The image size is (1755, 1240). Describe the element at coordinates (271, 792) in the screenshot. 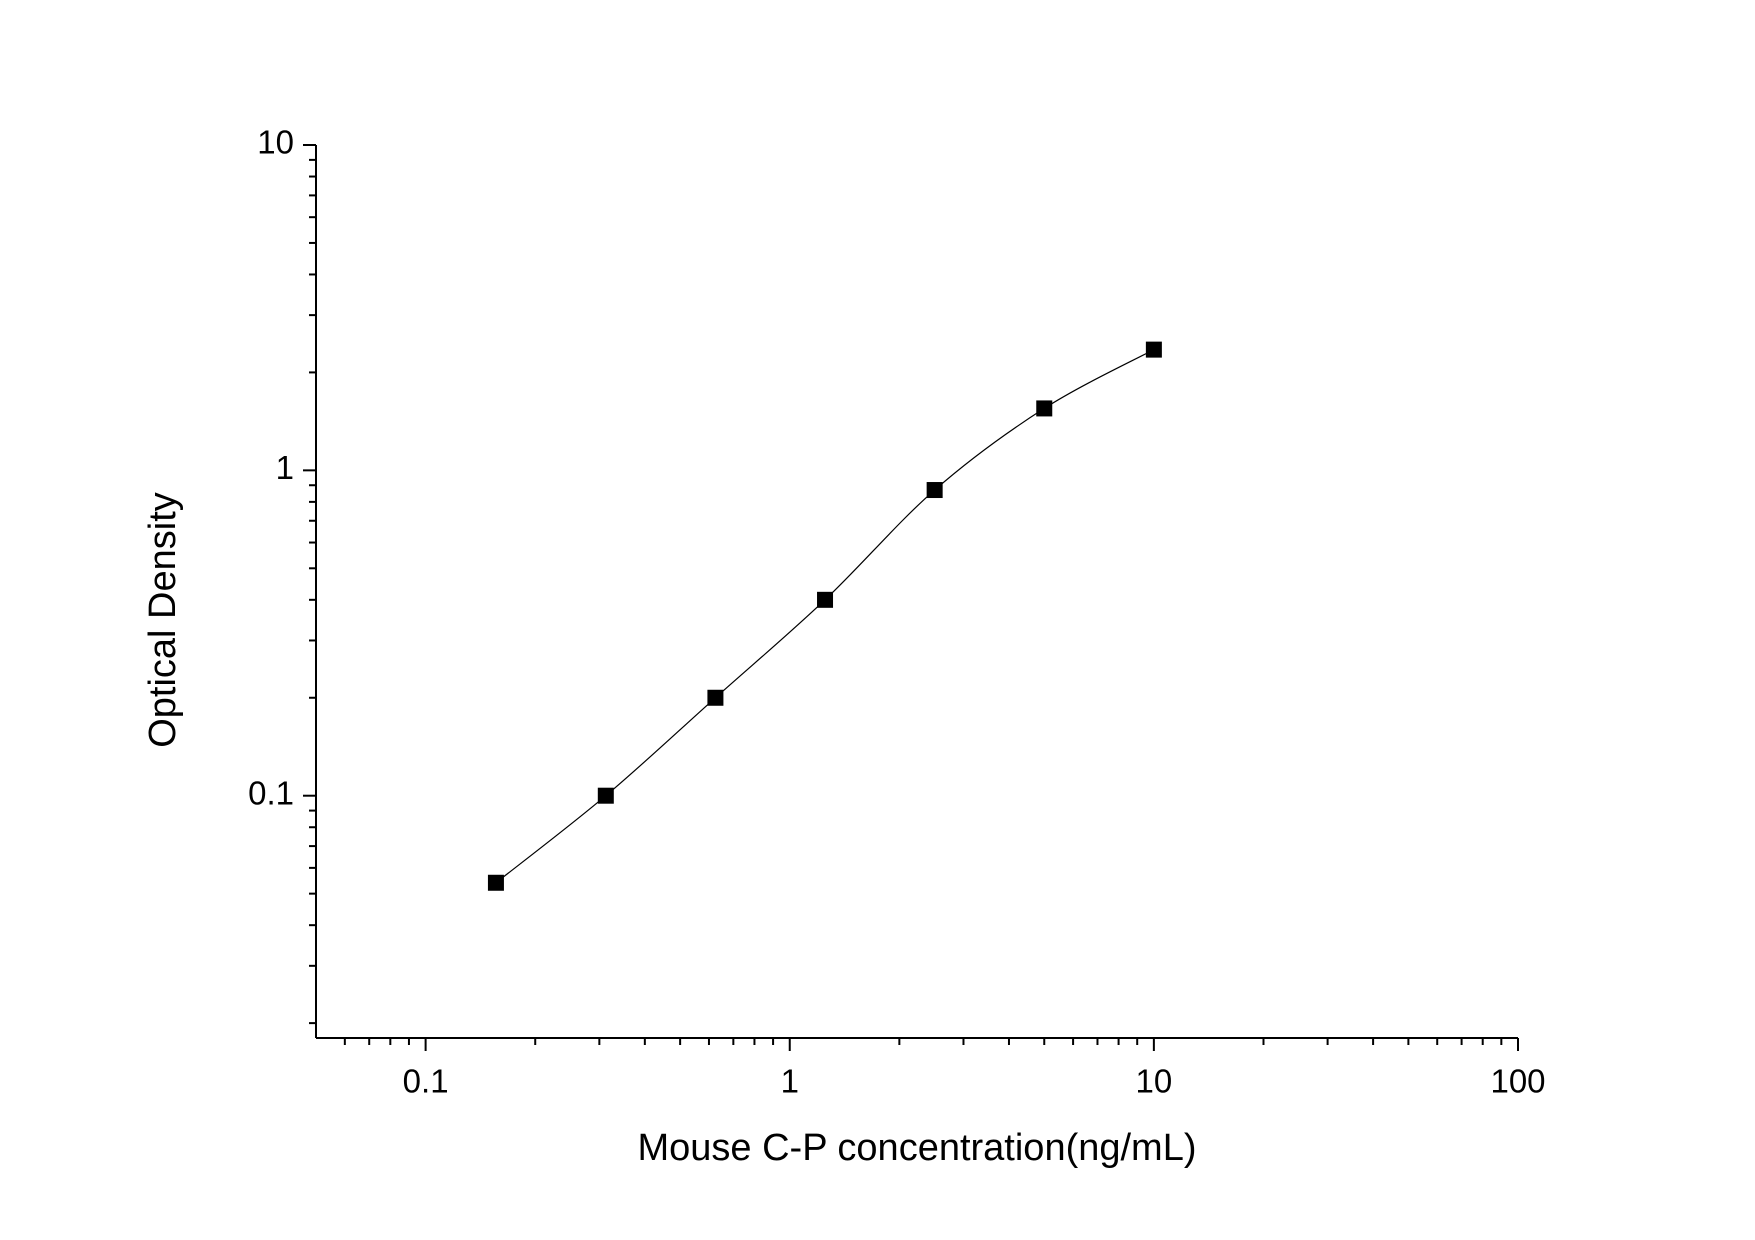

I see `y-tick-label: 0.1` at that location.